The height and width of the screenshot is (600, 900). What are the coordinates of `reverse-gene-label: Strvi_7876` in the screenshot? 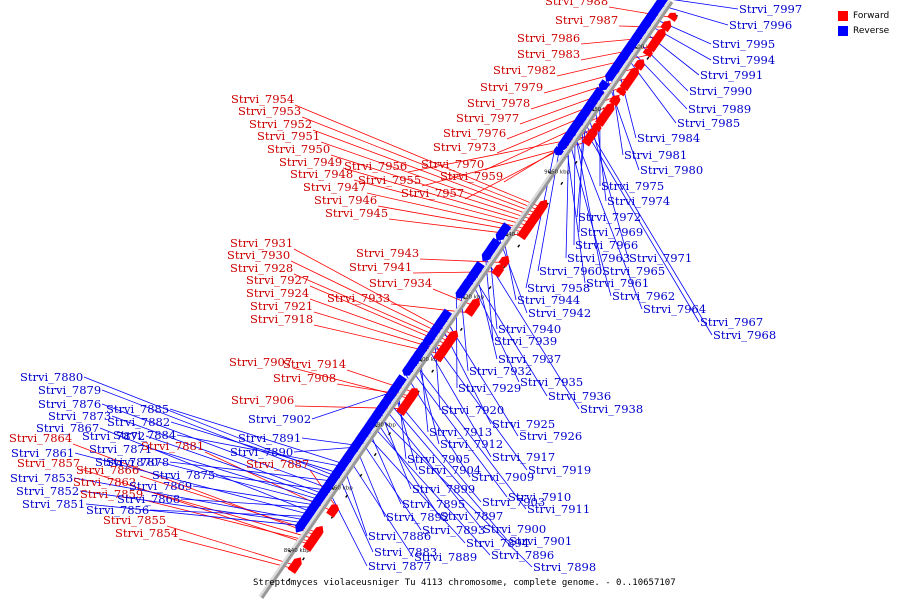 It's located at (69, 404).